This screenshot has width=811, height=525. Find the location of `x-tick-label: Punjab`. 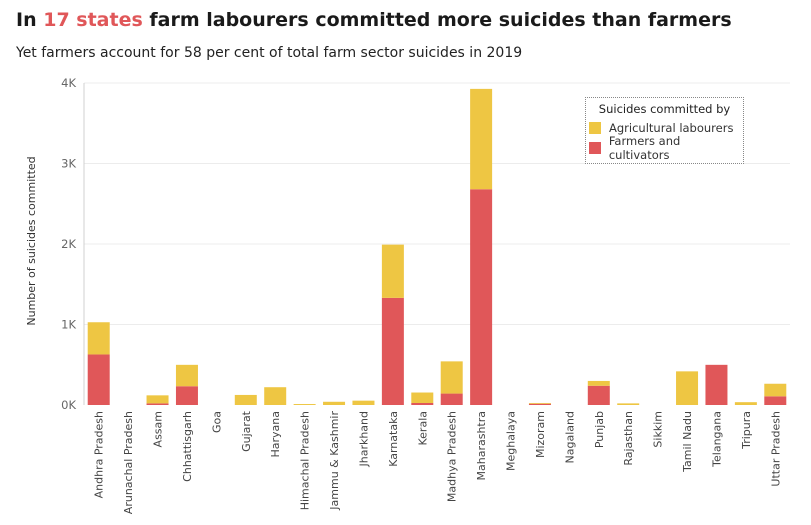

x-tick-label: Punjab is located at coordinates (599, 429).